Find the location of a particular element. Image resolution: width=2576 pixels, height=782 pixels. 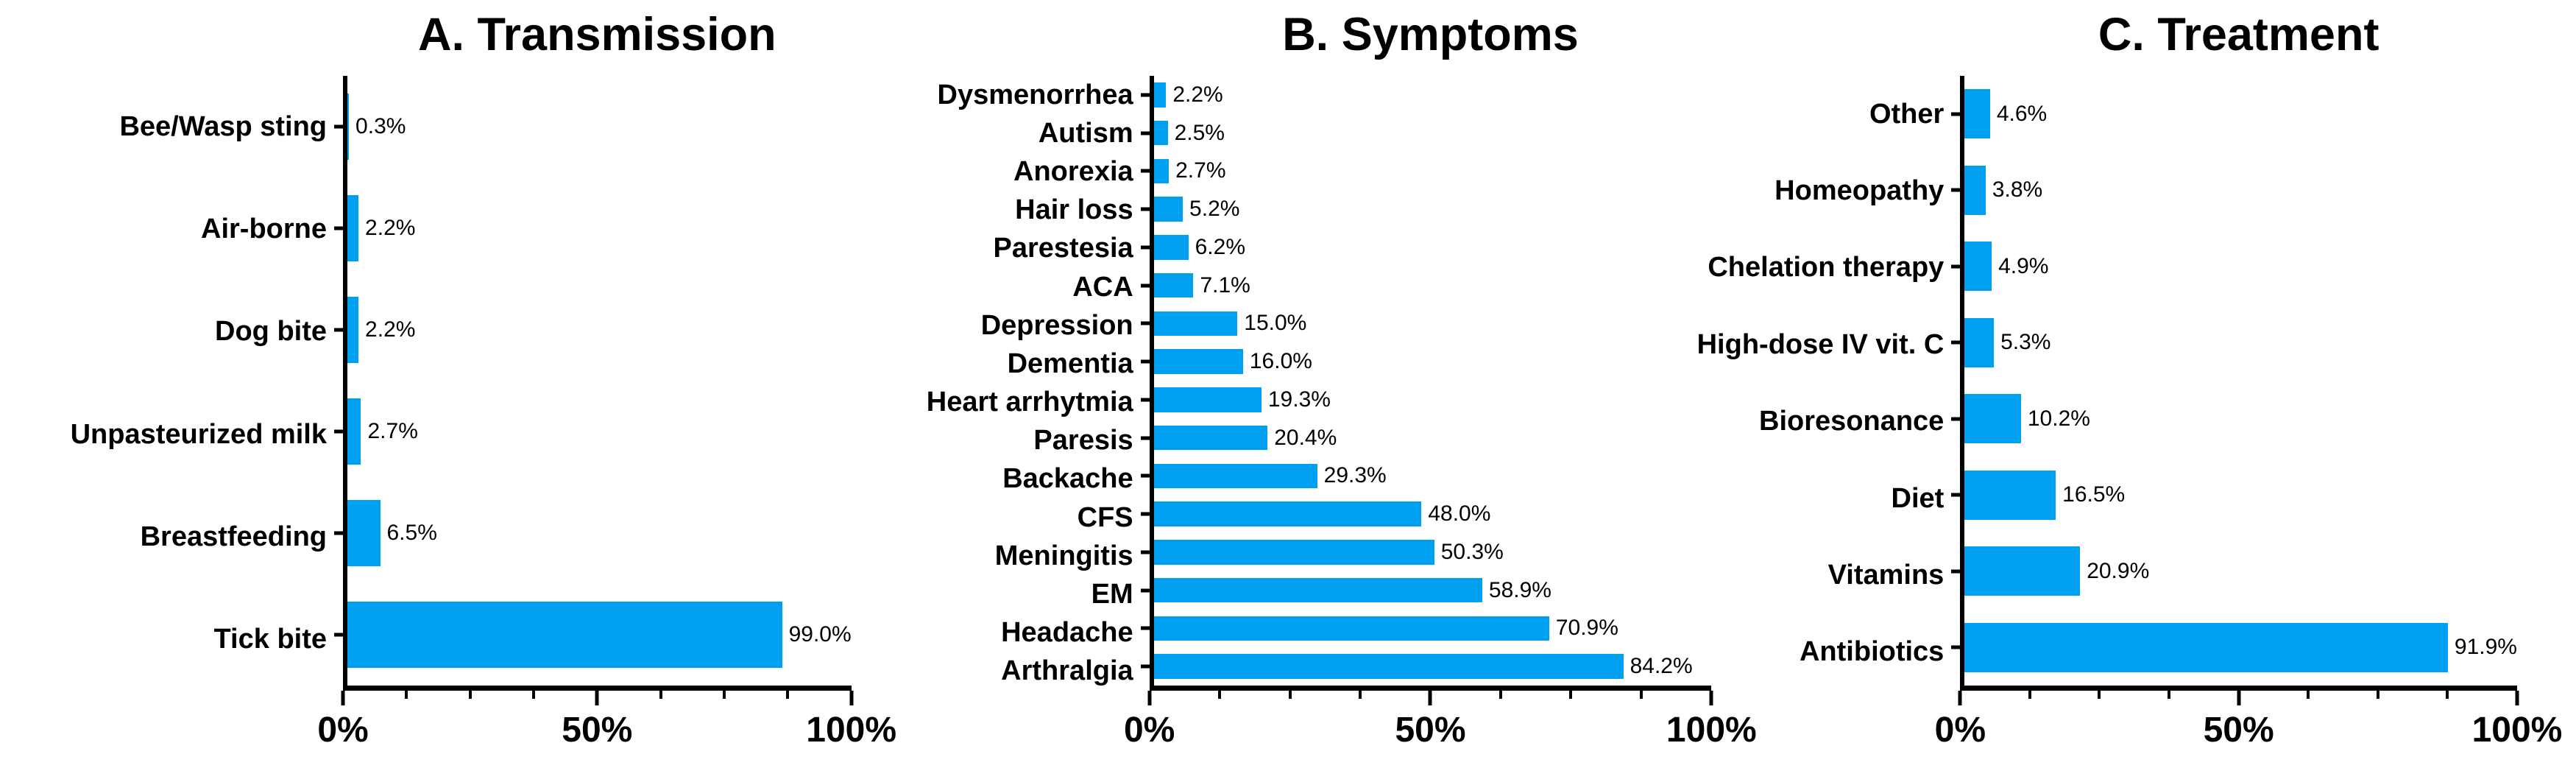

value-label: 16.0% is located at coordinates (1280, 361).